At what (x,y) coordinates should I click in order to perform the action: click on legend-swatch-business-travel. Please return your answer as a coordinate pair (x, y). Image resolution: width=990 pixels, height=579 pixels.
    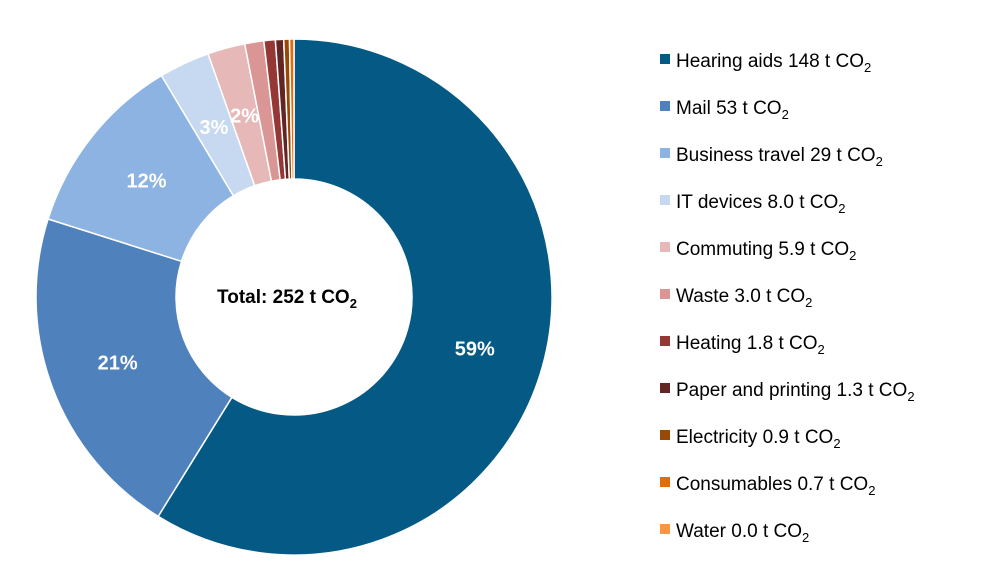
    Looking at the image, I should click on (665, 153).